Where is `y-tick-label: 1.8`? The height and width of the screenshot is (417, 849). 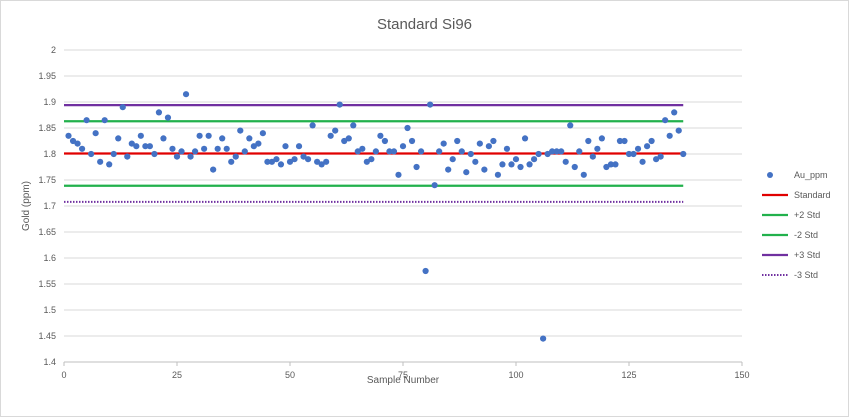 y-tick-label: 1.8 is located at coordinates (49, 154).